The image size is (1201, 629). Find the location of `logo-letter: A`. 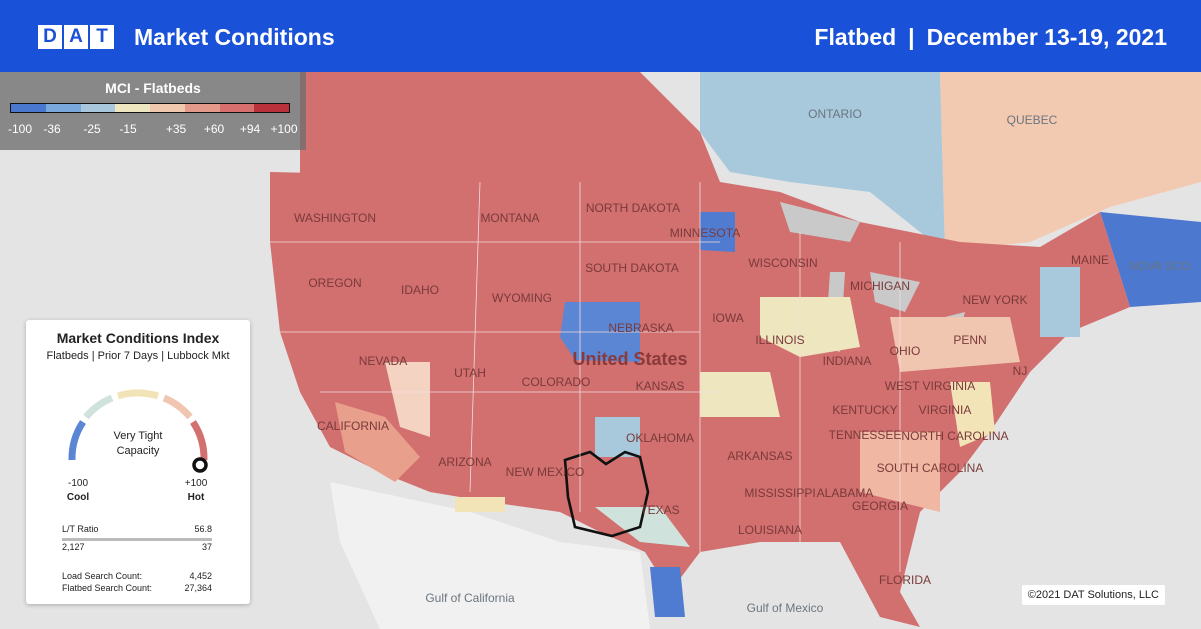

logo-letter: A is located at coordinates (76, 37).